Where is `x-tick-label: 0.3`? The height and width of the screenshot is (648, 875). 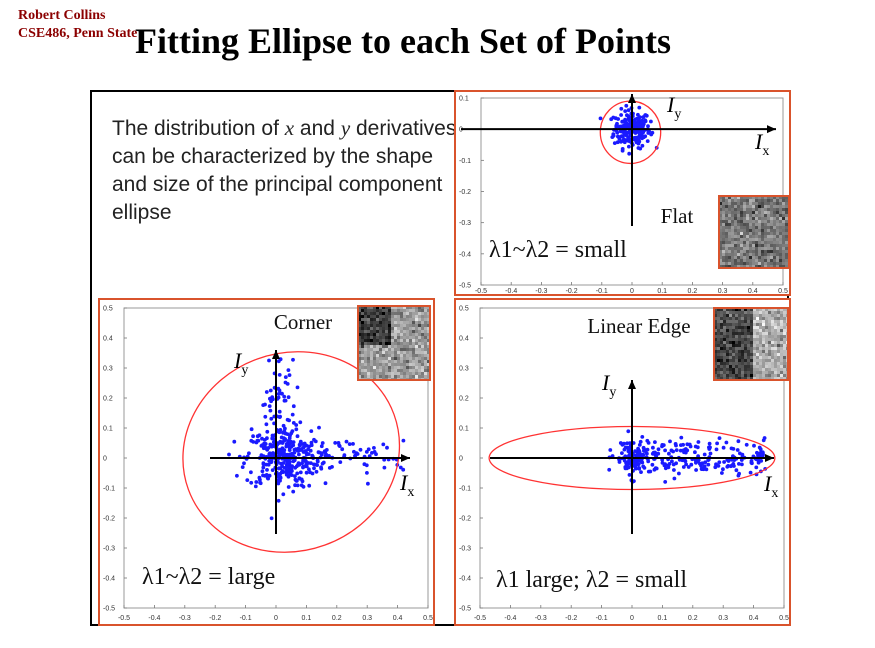 x-tick-label: 0.3 is located at coordinates (723, 291).